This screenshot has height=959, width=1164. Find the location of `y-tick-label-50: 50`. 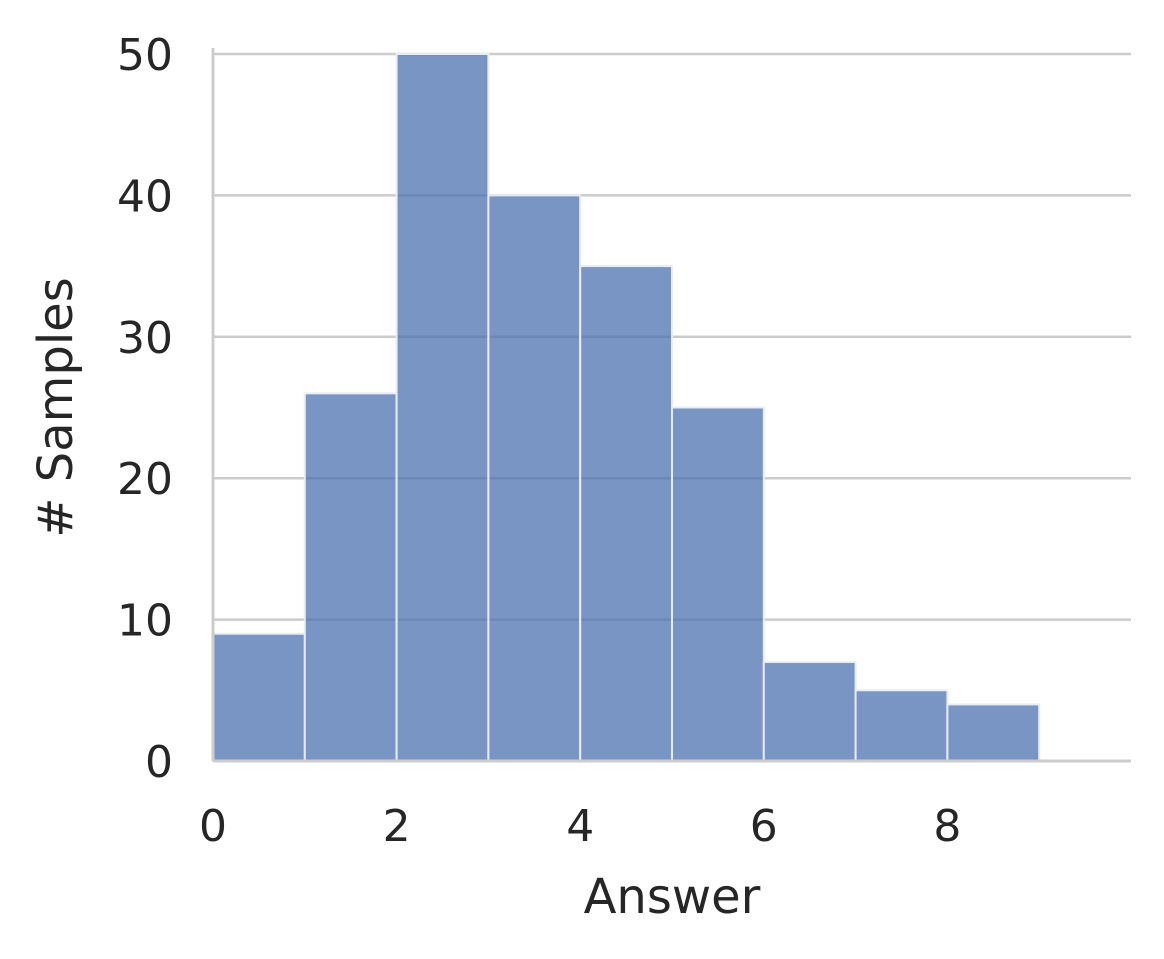

y-tick-label-50: 50 is located at coordinates (145, 55).